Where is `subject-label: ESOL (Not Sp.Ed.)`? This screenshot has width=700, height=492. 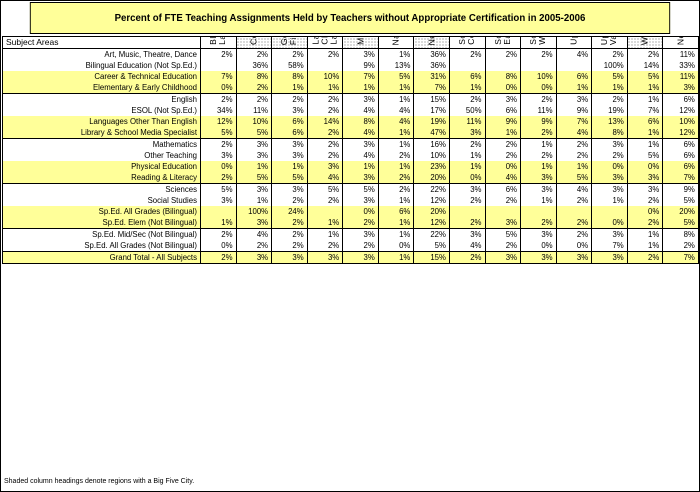 subject-label: ESOL (Not Sp.Ed.) is located at coordinates (101, 110).